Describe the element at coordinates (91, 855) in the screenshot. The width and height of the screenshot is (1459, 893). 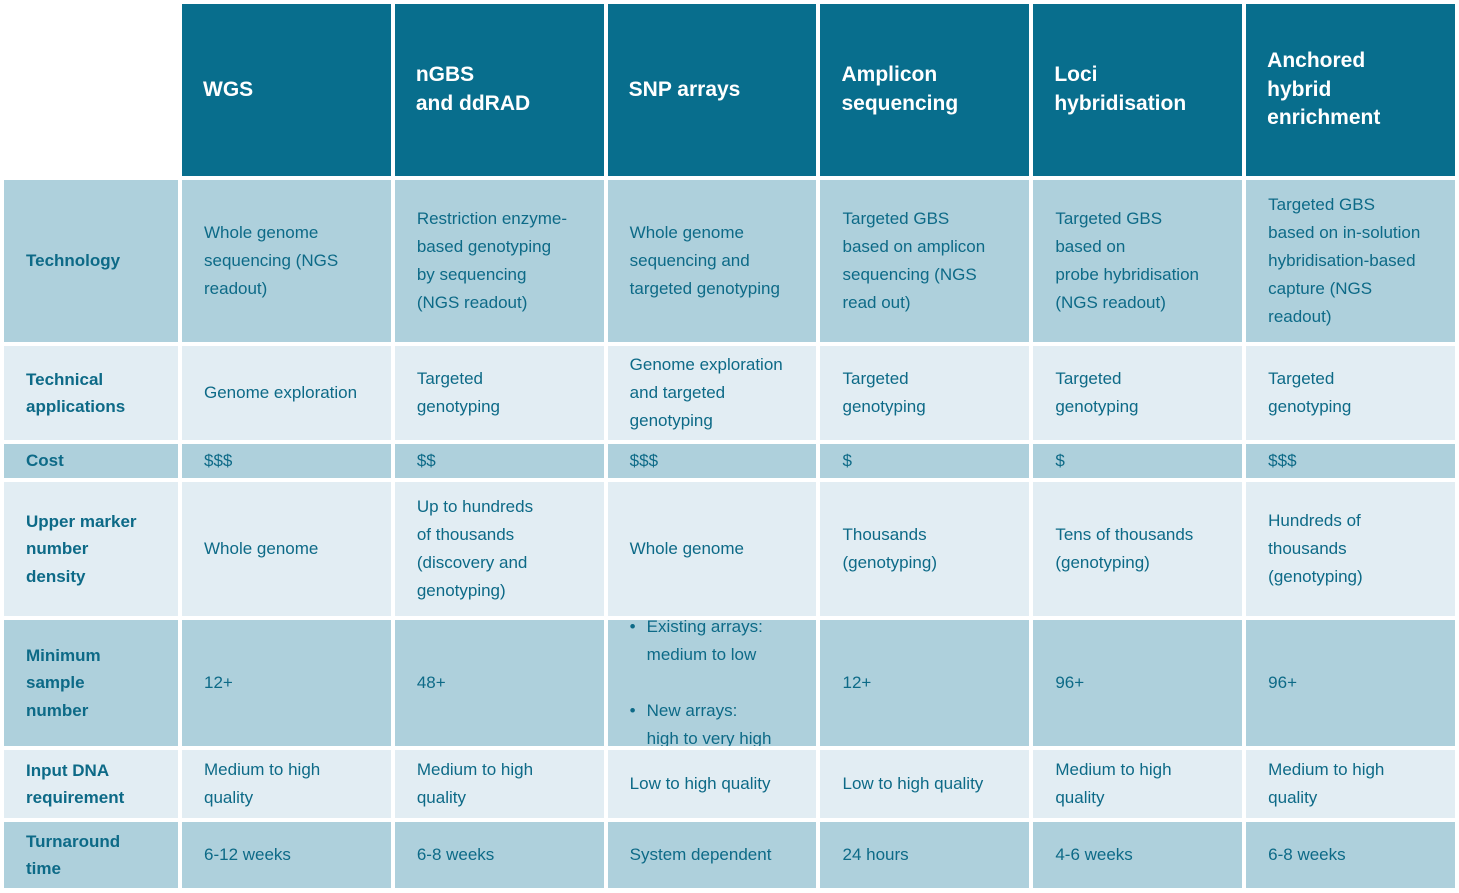
I see `row-label-turnaround-time: Turnaround time` at that location.